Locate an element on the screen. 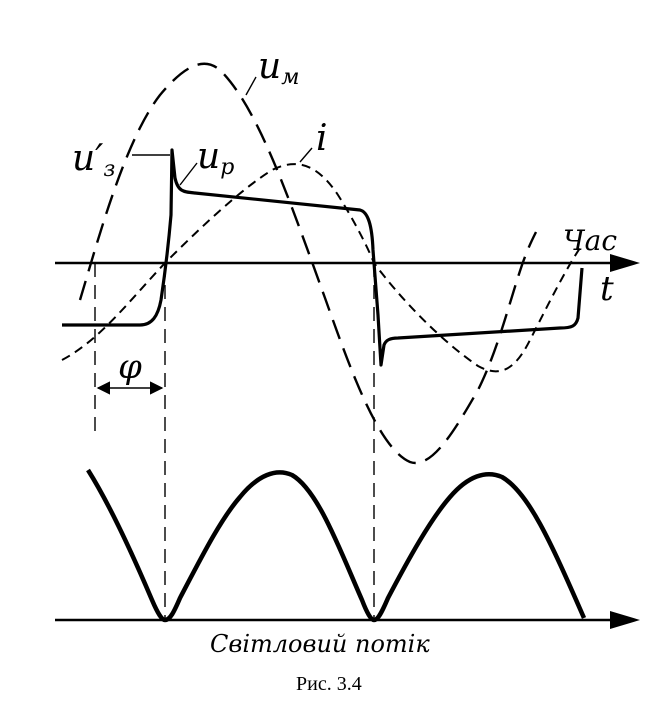  label-time-axis: Час is located at coordinates (590, 240).